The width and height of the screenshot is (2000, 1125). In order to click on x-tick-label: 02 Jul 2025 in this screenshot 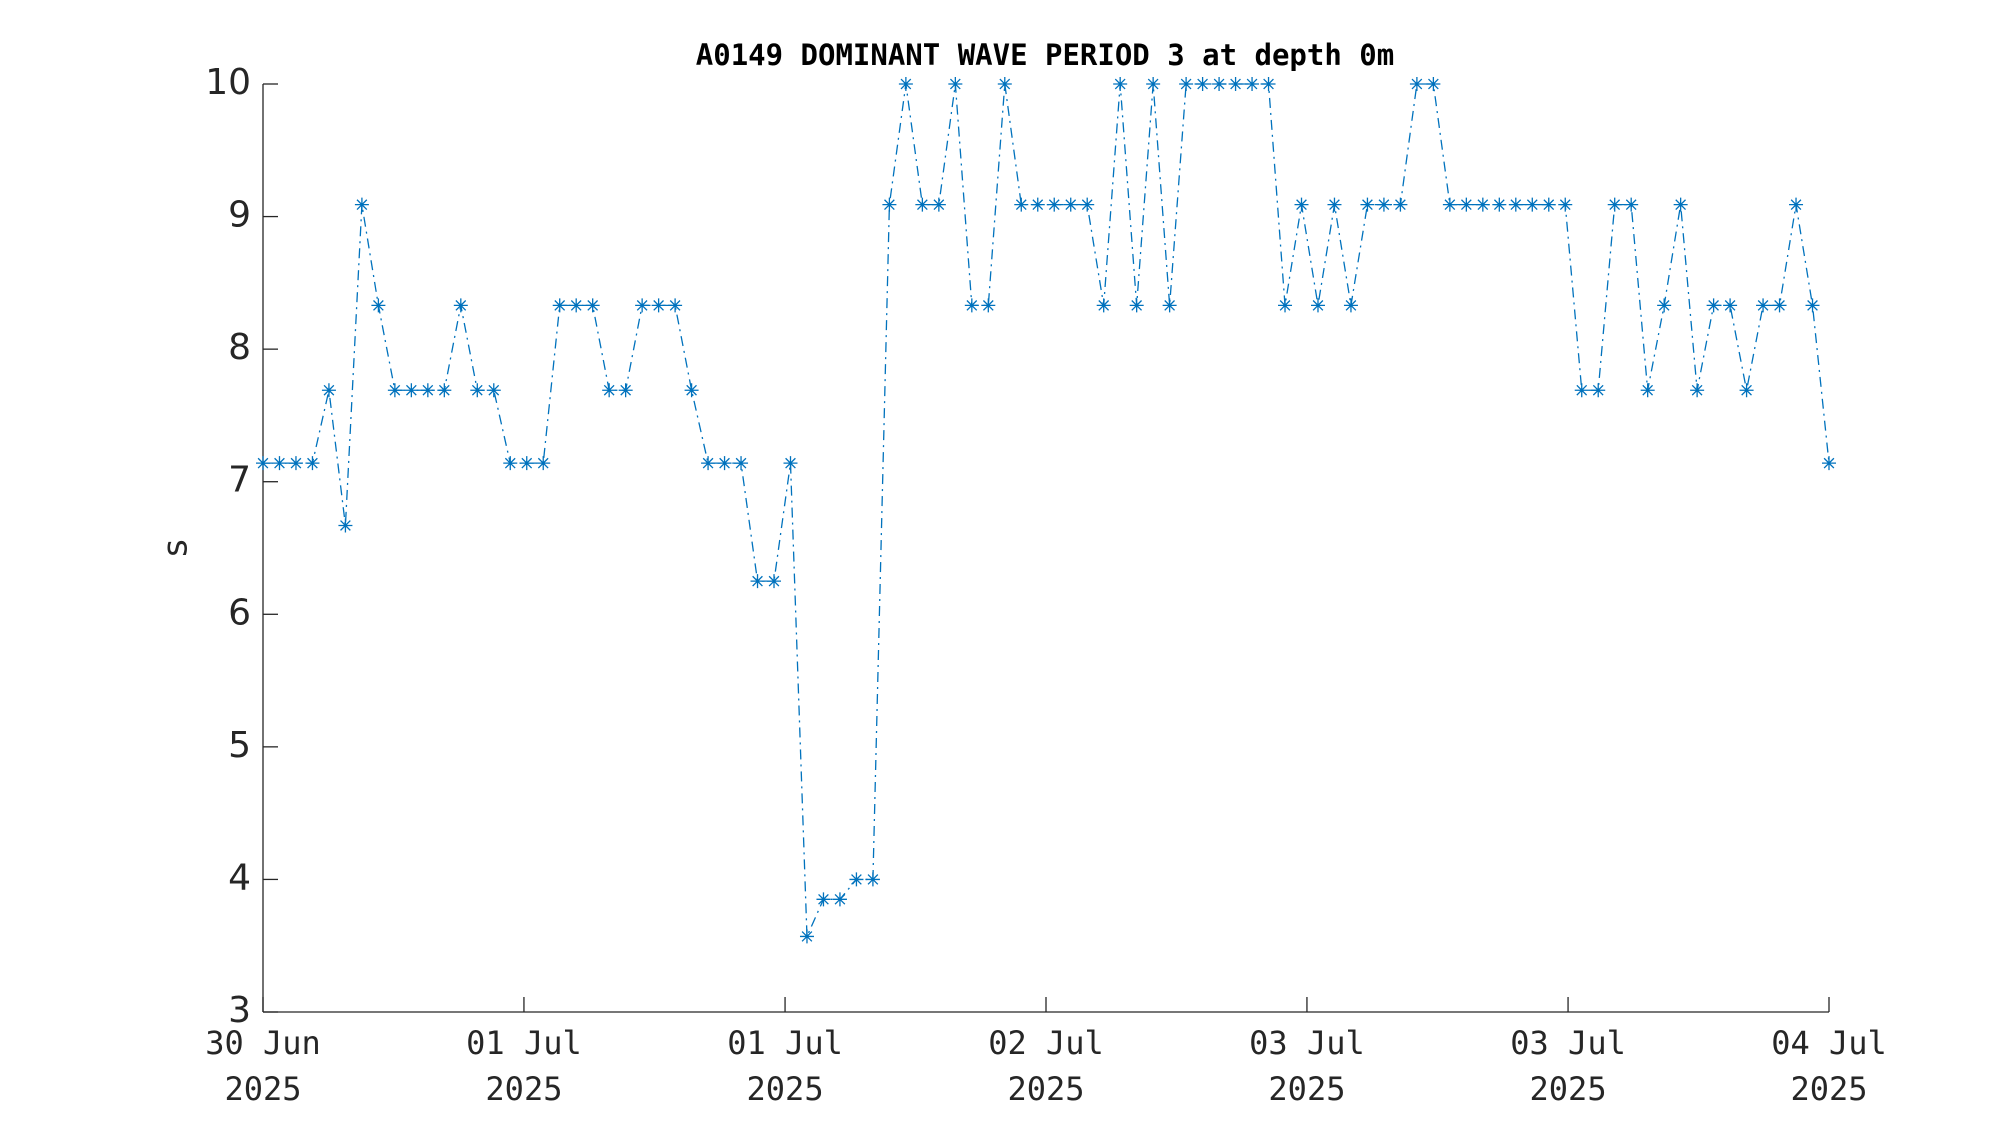, I will do `click(1046, 1066)`.